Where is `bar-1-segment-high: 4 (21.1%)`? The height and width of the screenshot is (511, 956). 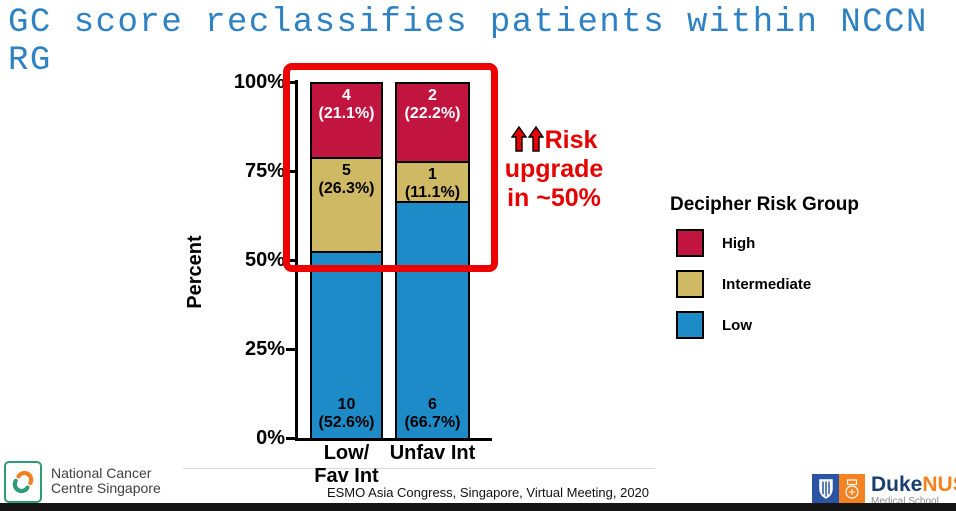
bar-1-segment-high: 4 (21.1%) is located at coordinates (346, 121).